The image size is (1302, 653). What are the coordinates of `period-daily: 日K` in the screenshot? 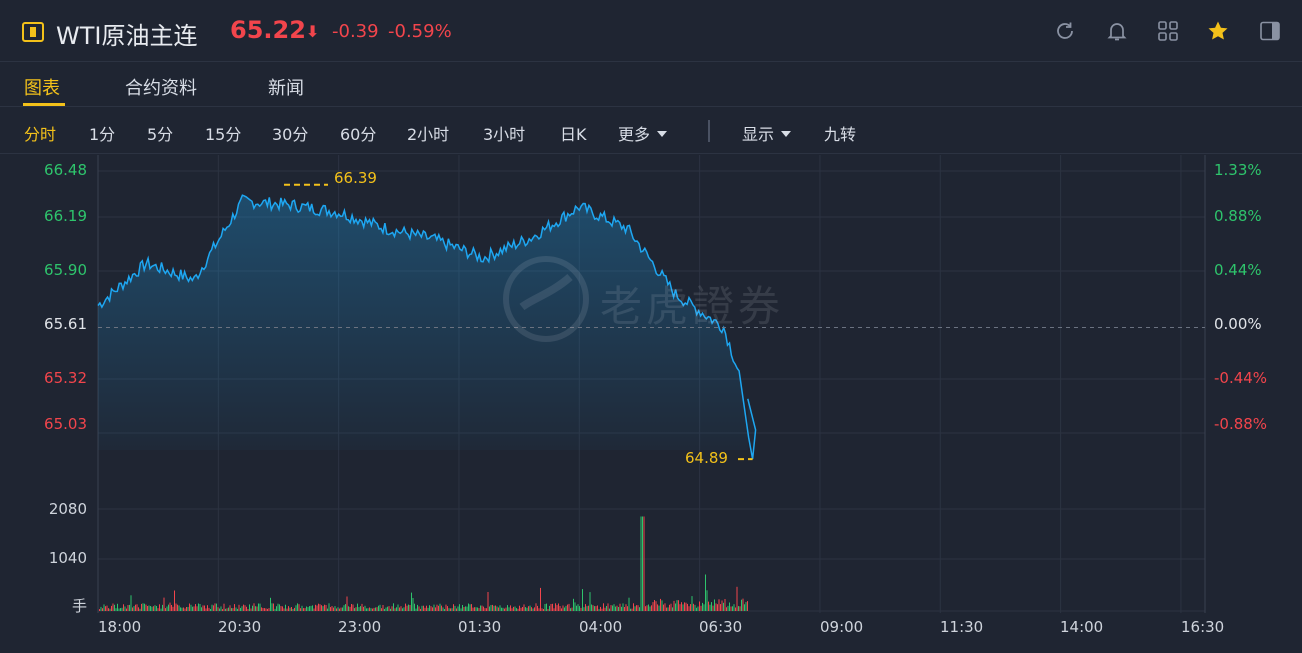 It's located at (573, 134).